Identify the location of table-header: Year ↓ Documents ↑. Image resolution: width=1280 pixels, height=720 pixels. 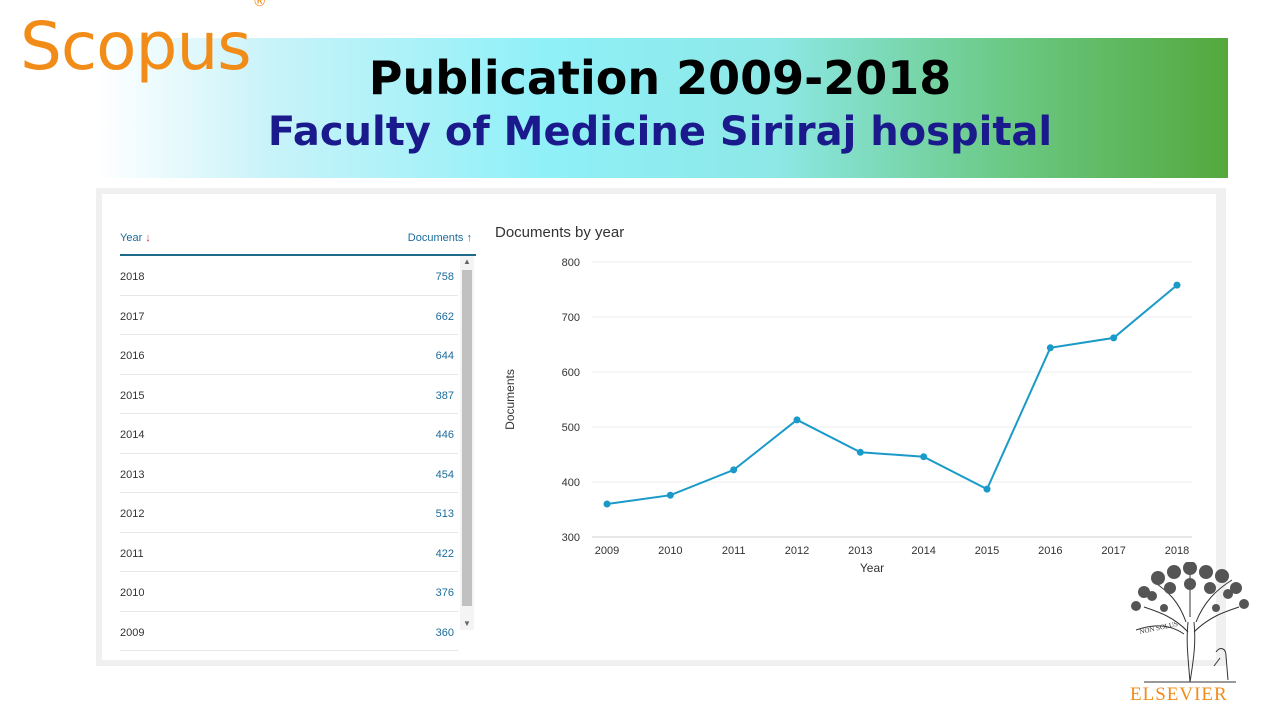
(298, 240).